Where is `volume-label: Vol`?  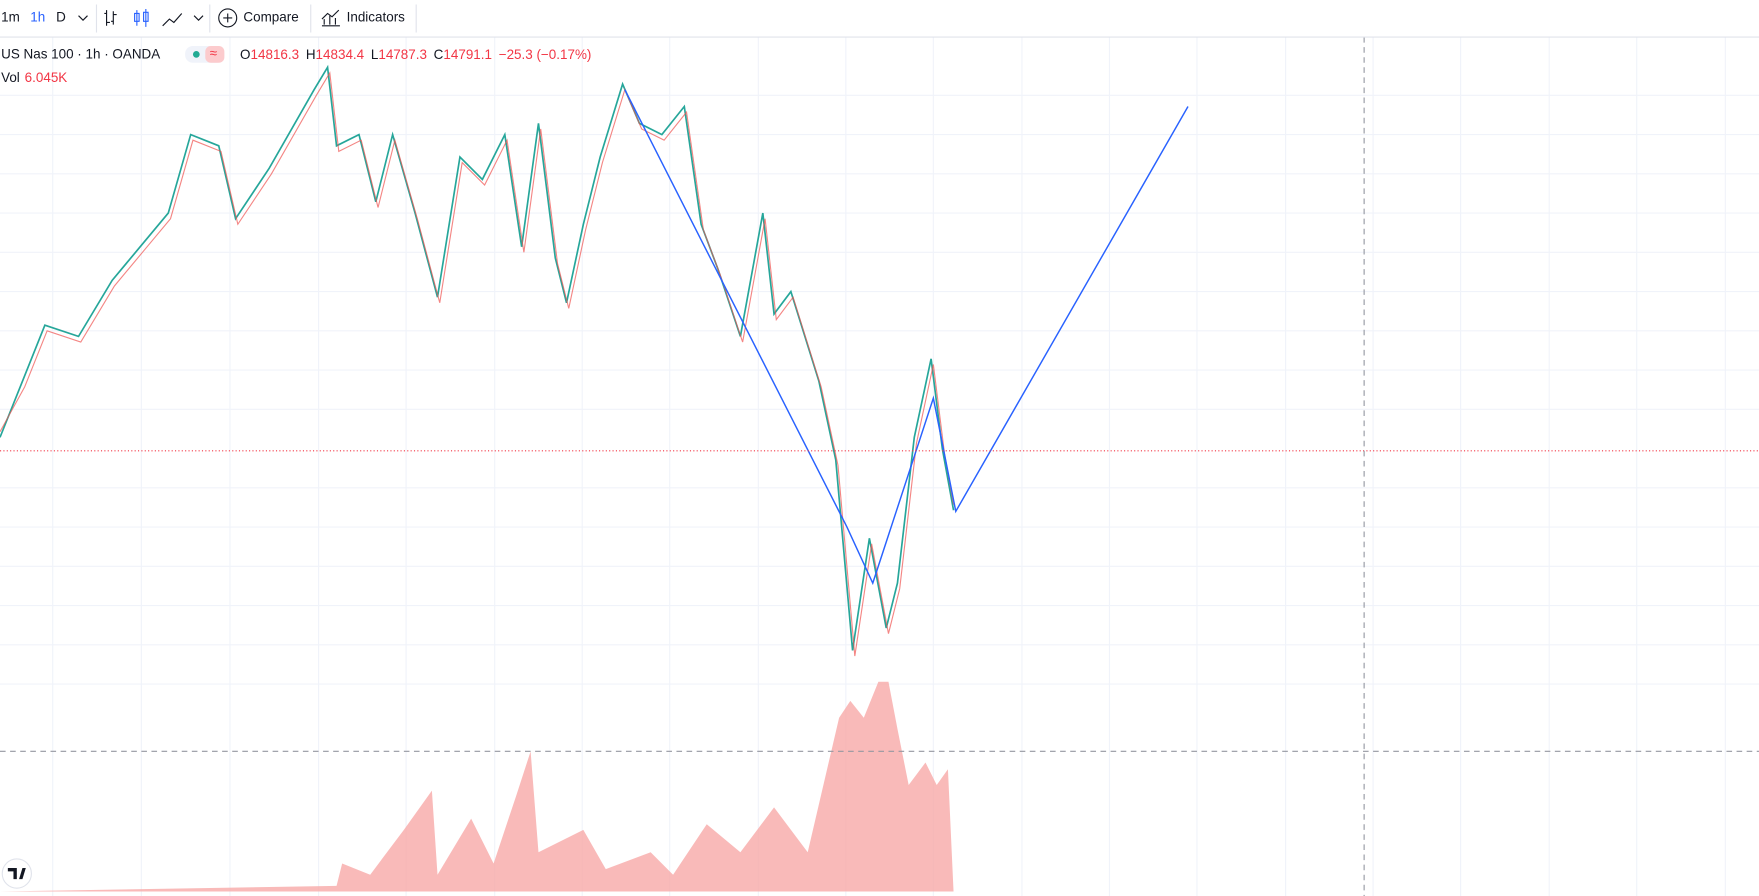
volume-label: Vol is located at coordinates (10, 77).